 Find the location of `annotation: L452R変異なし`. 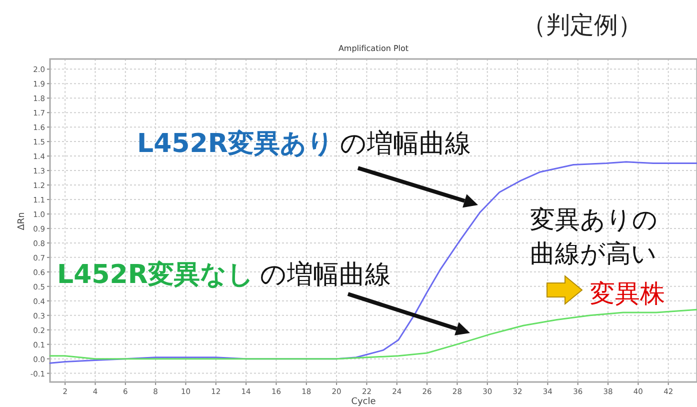

annotation: L452R変異なし is located at coordinates (155, 275).